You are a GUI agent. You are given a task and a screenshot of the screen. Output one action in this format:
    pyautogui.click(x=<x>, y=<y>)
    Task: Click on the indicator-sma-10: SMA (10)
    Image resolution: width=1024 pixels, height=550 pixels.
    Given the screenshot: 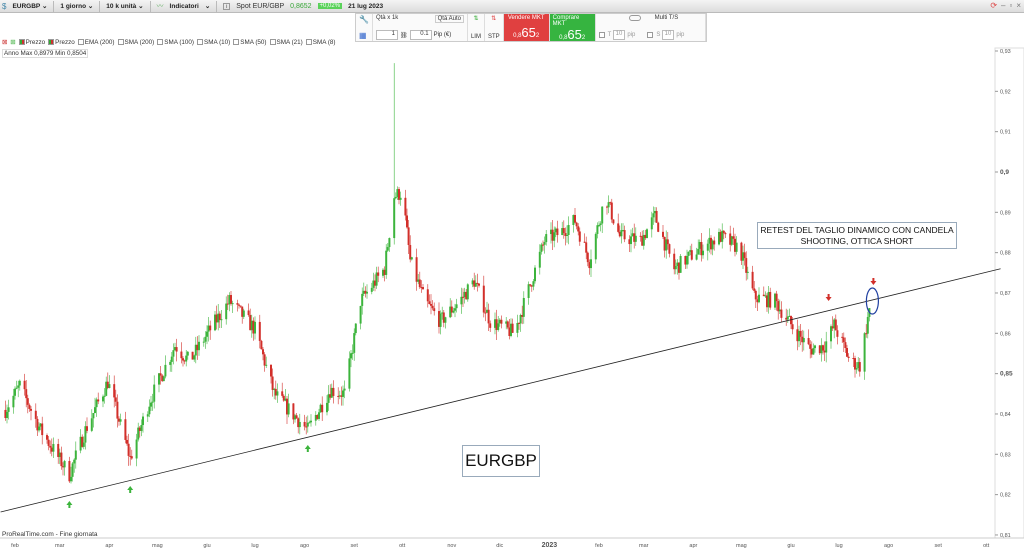 What is the action you would take?
    pyautogui.click(x=213, y=42)
    